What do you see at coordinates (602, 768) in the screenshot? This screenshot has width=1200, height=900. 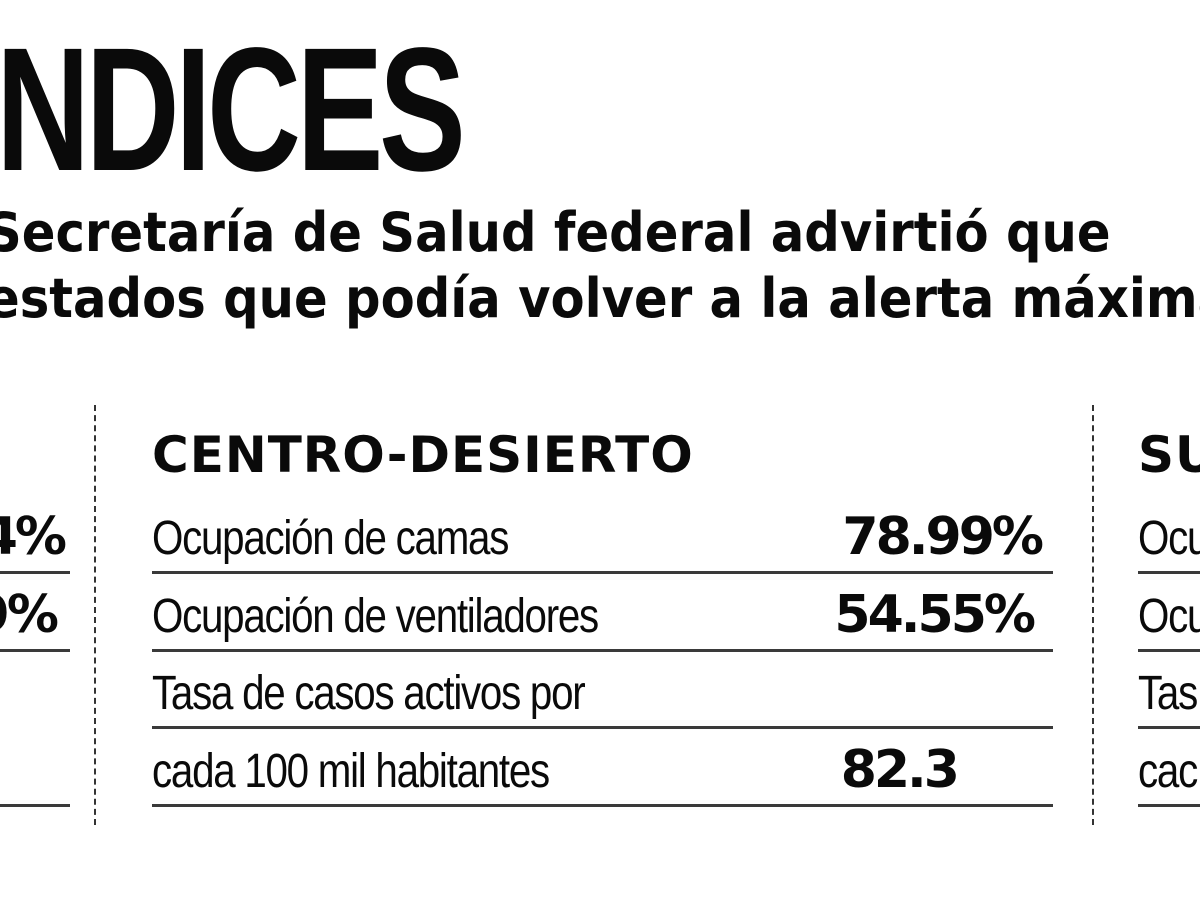 I see `table-row-cada-100-mil: cada 100 mil habitantes 82.3` at bounding box center [602, 768].